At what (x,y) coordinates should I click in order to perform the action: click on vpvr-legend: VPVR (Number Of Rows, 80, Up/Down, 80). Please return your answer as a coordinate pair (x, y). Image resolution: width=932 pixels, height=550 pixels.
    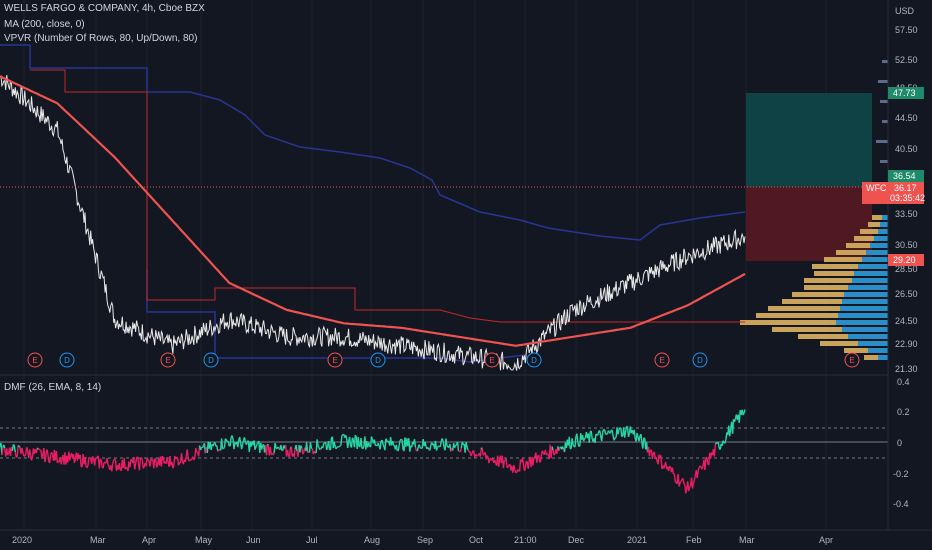
    Looking at the image, I should click on (101, 38).